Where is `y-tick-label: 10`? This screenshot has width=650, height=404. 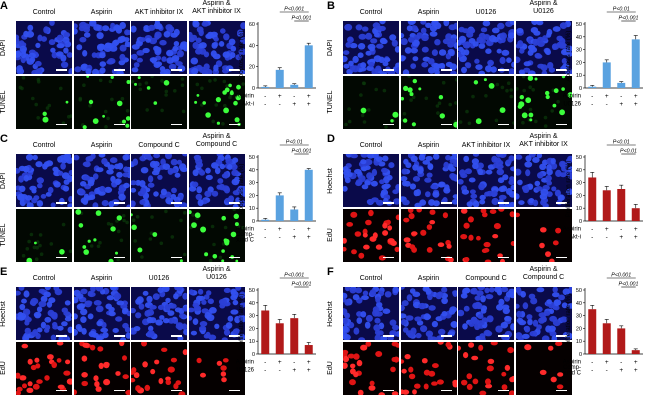 y-tick-label: 10 is located at coordinates (252, 342).